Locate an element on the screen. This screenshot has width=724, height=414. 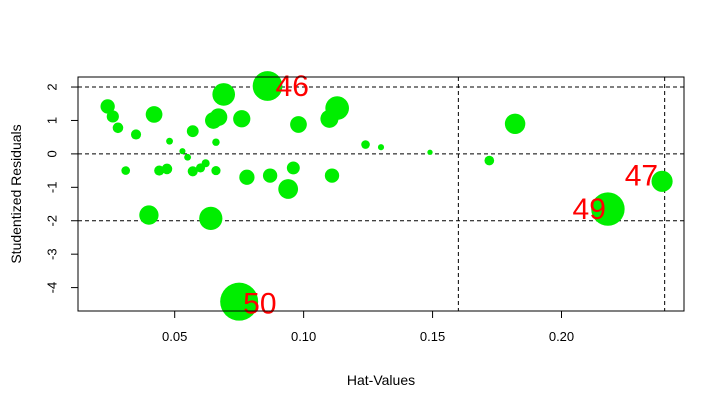
y-tick-label: -2 is located at coordinates (52, 221).